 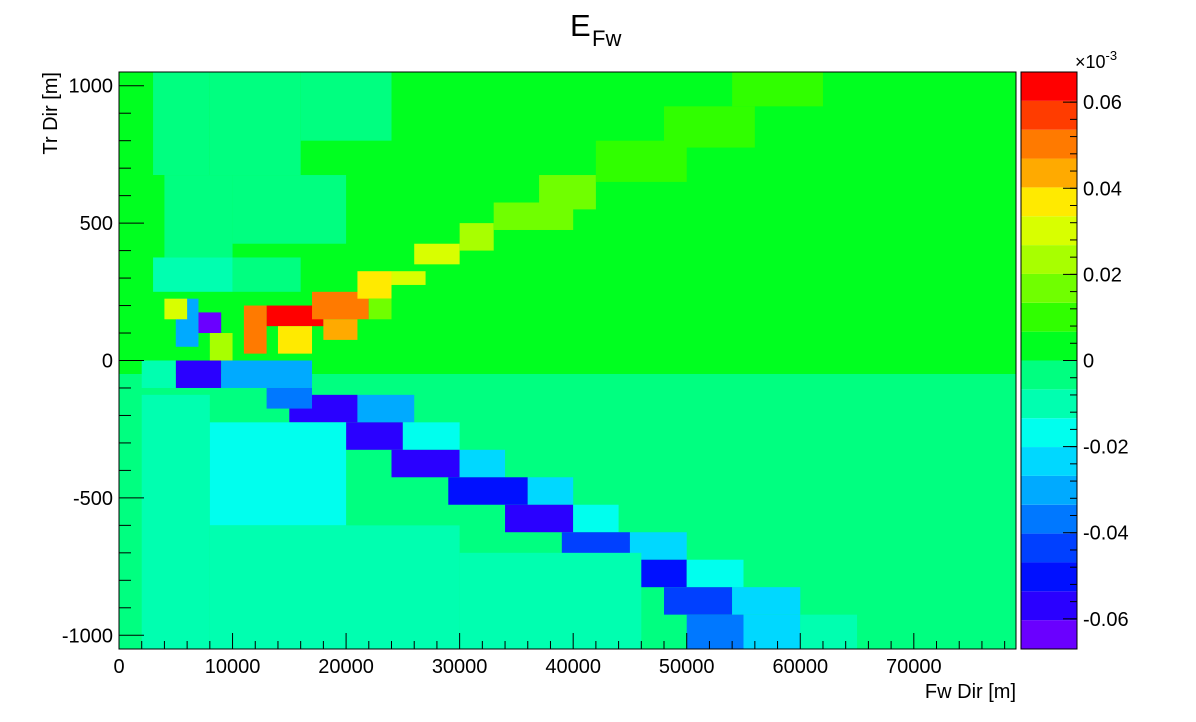 What do you see at coordinates (1096, 361) in the screenshot?
I see `colorbar-axis: -0.06 -0.04 -0.02 0 0.02 0.04 0.06` at bounding box center [1096, 361].